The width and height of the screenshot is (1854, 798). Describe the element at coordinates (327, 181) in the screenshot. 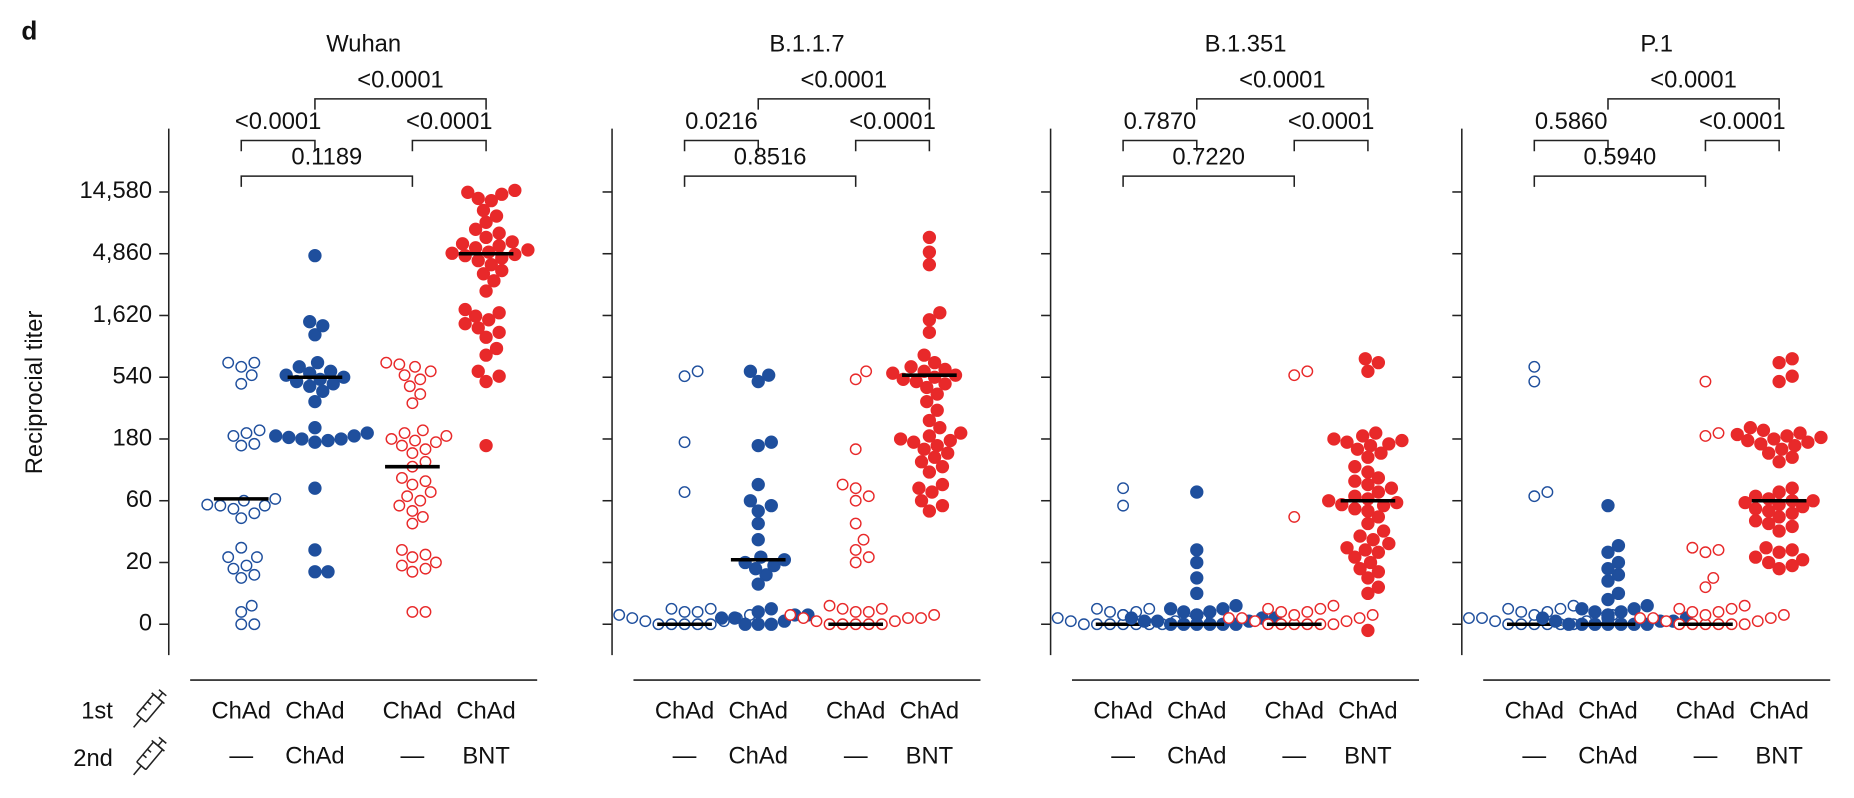

I see `significance-bracket` at that location.